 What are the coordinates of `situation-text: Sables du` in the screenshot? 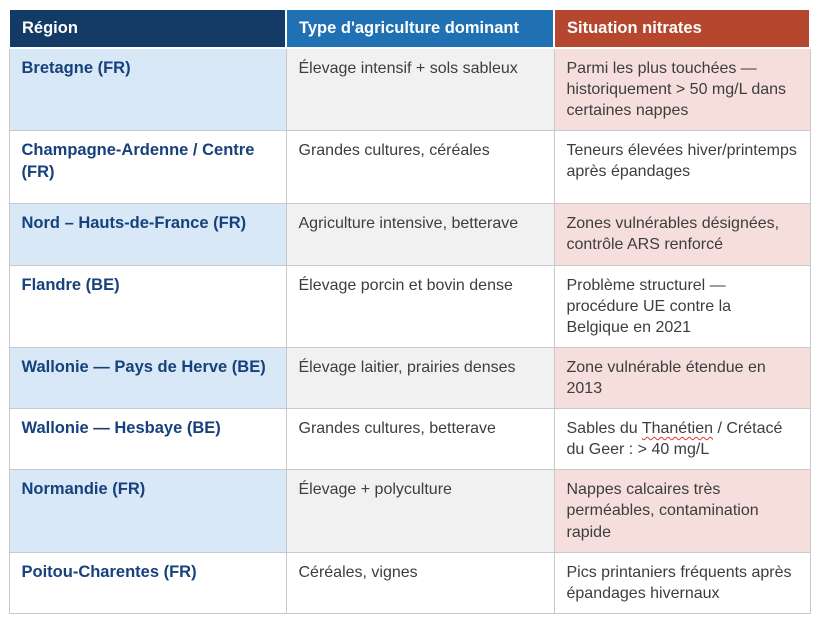 It's located at (604, 429).